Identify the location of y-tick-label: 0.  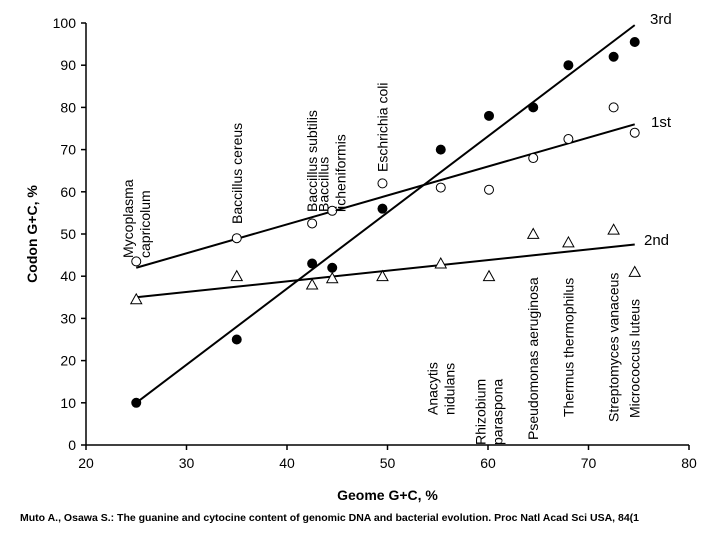
(72, 445).